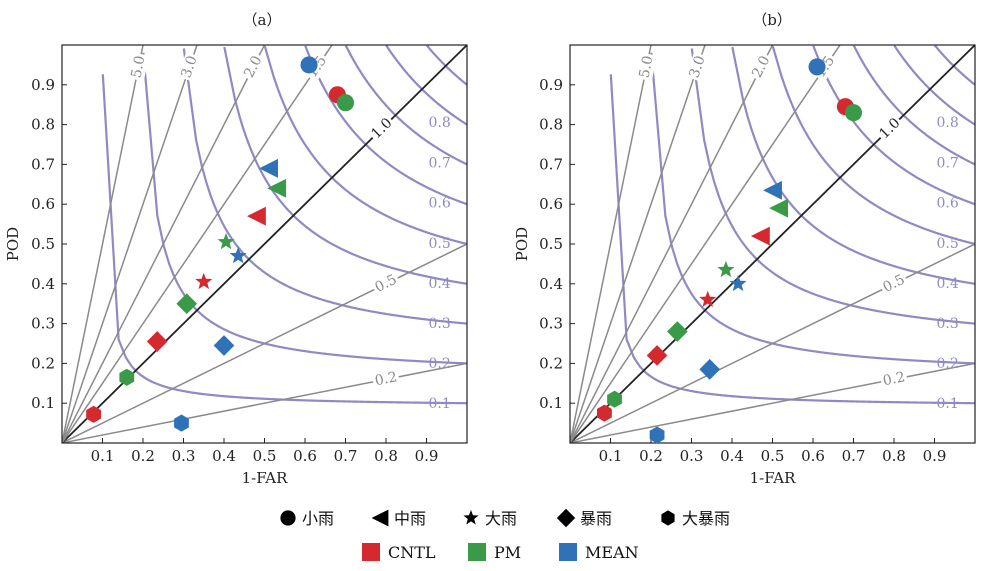 The image size is (1000, 571). What do you see at coordinates (477, 552) in the screenshot?
I see `legend-swatch-pm` at bounding box center [477, 552].